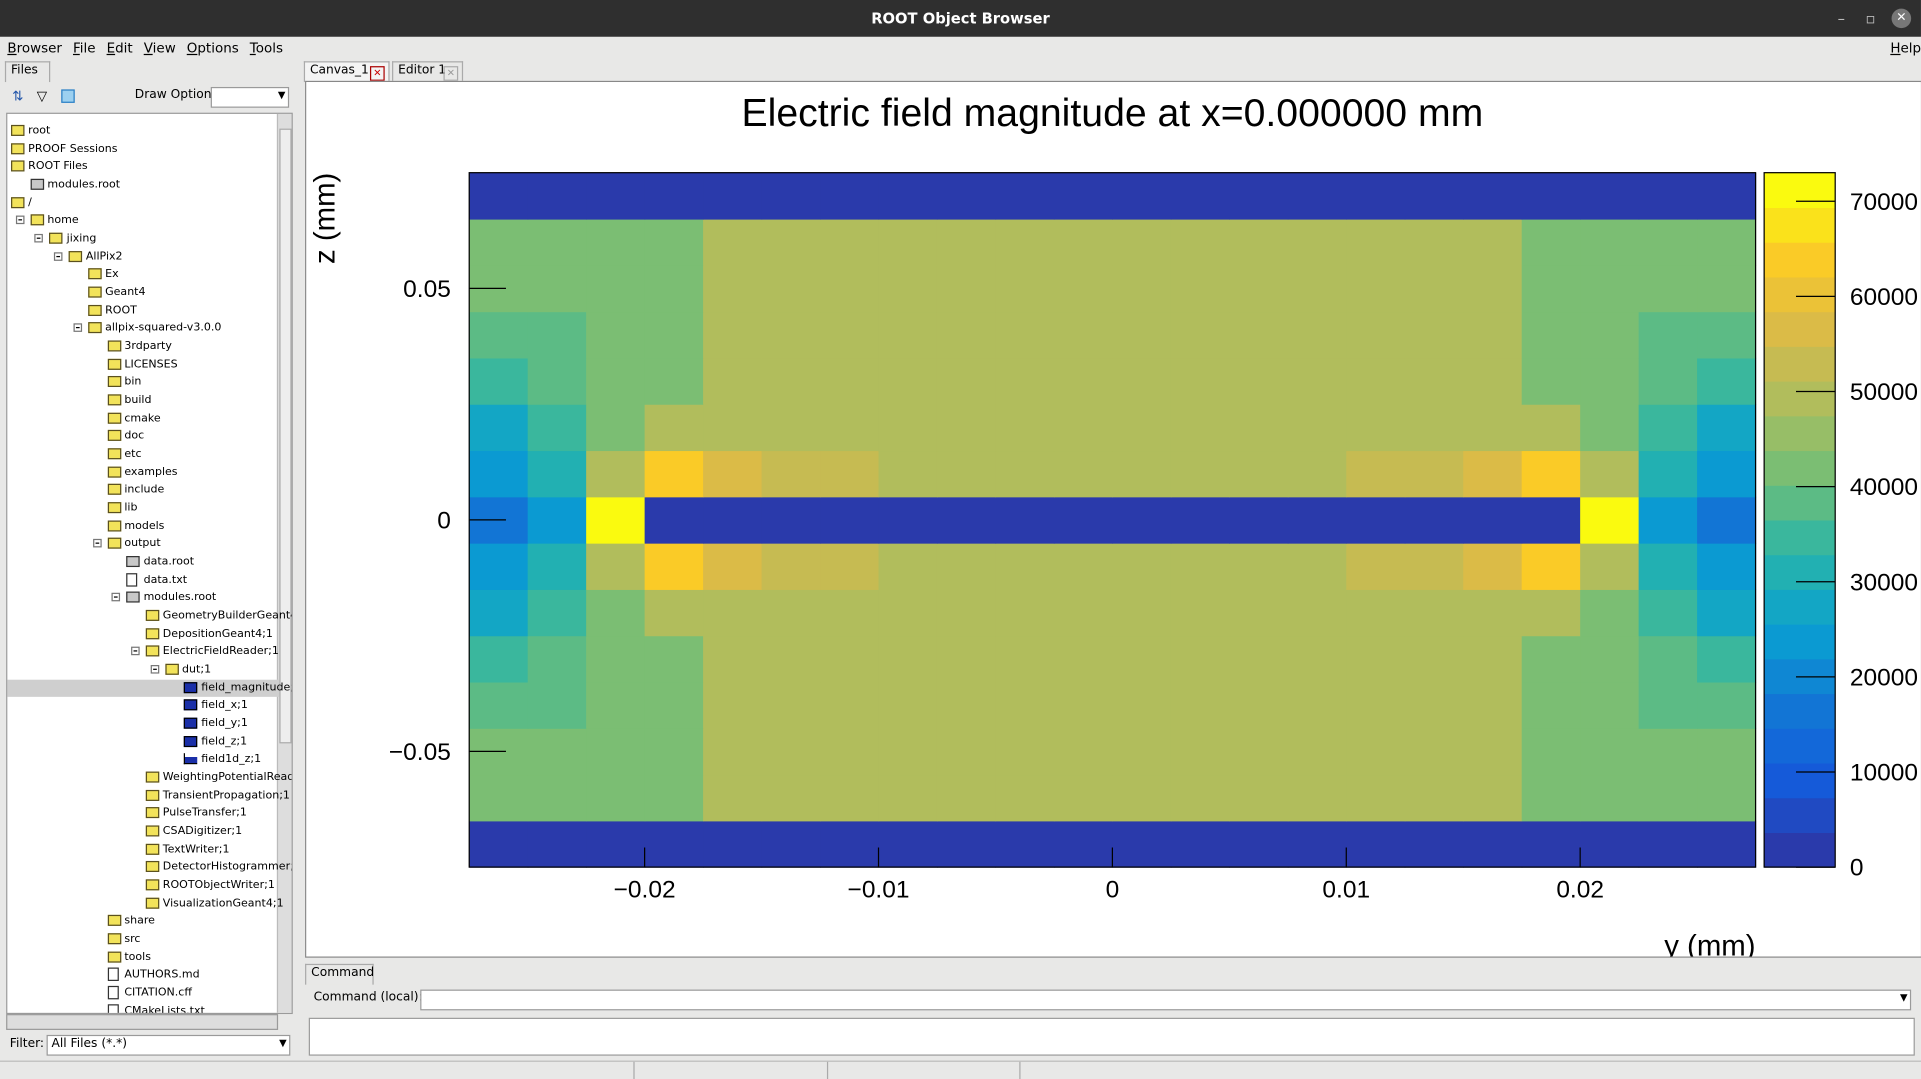 The width and height of the screenshot is (1921, 1079). I want to click on tree-row: CSADigitizer;1, so click(143, 831).